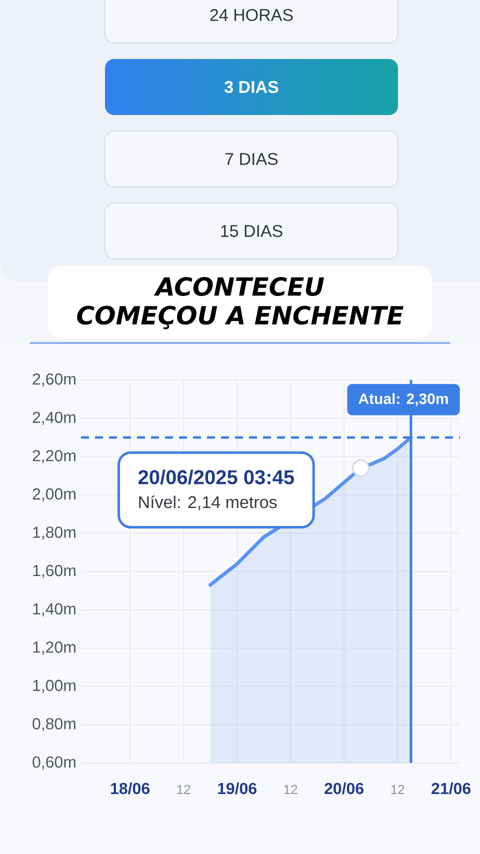 Image resolution: width=480 pixels, height=854 pixels. What do you see at coordinates (54, 418) in the screenshot?
I see `y-tick-label: 2,40m` at bounding box center [54, 418].